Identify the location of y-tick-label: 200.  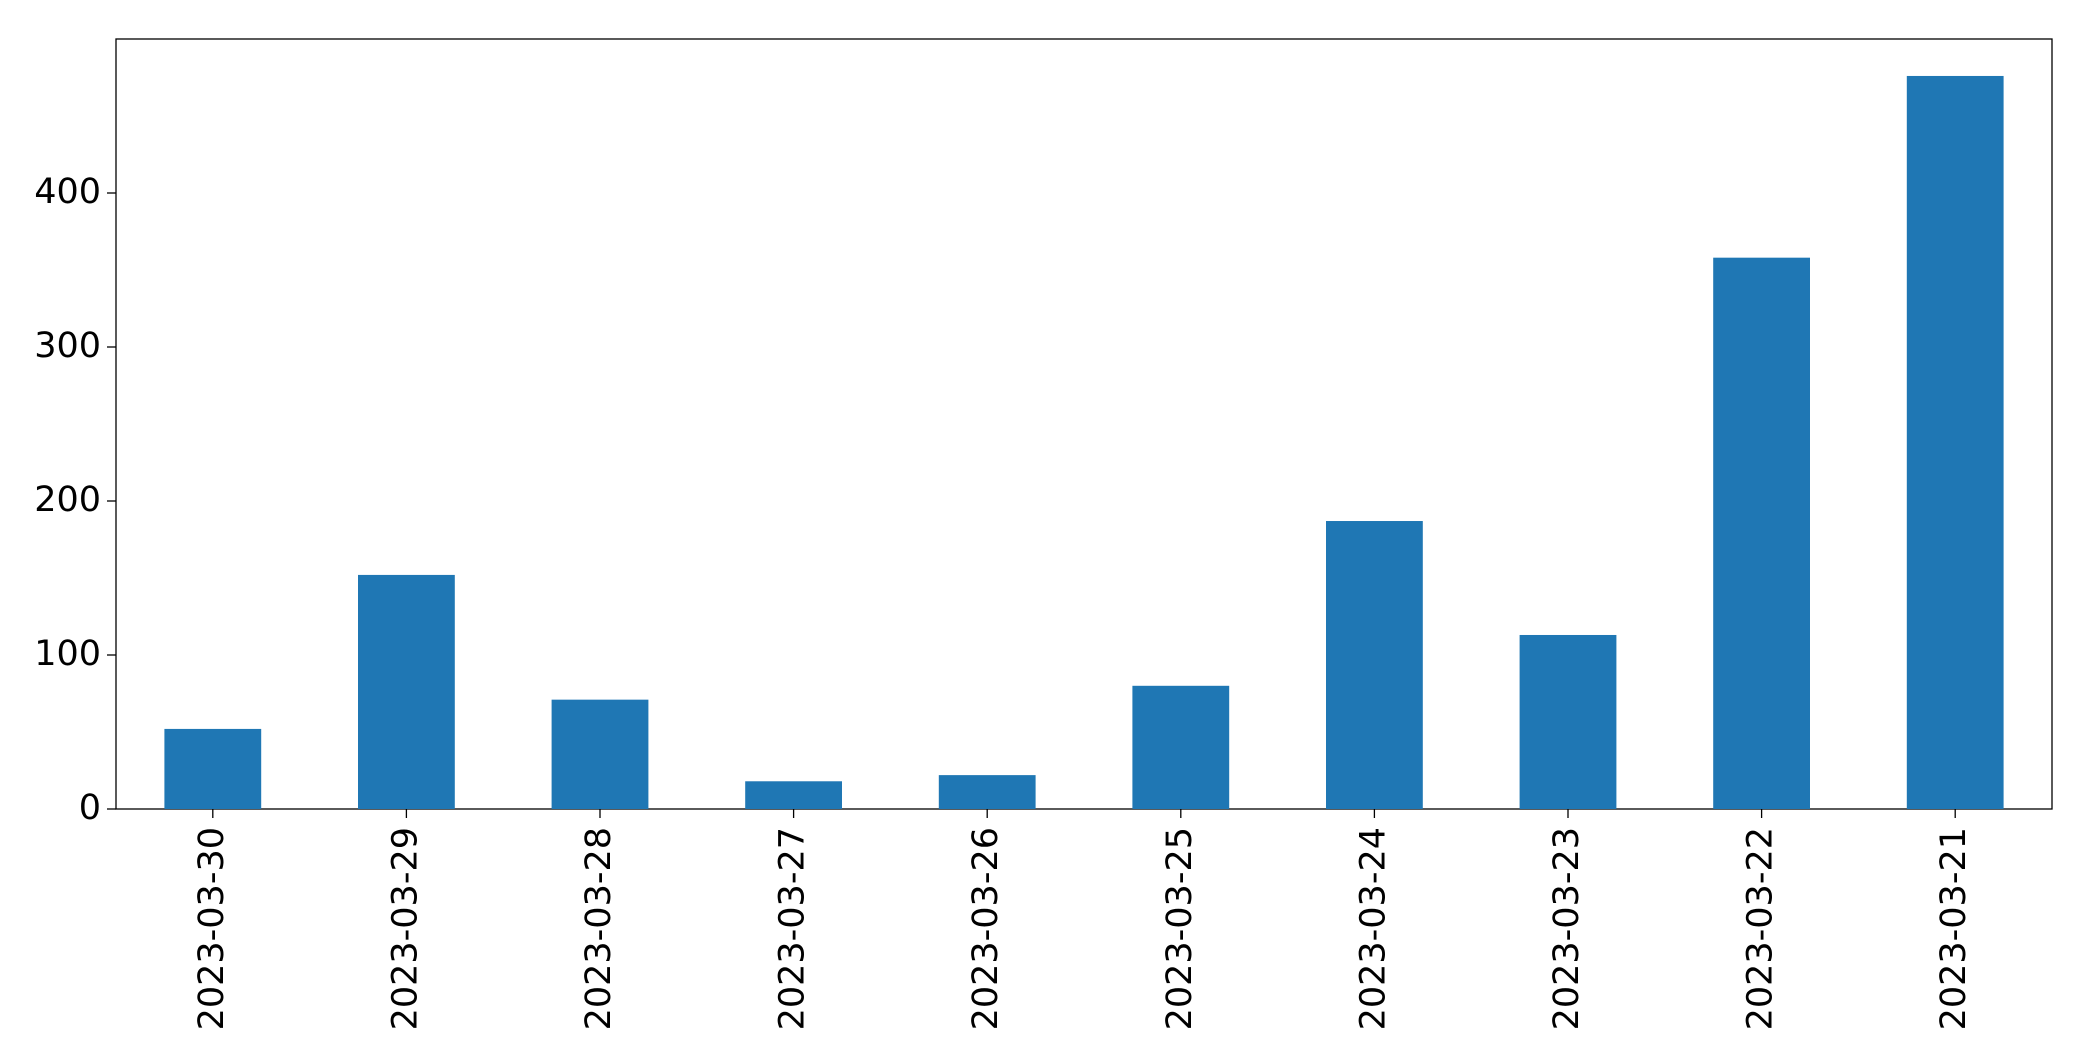
(67, 500).